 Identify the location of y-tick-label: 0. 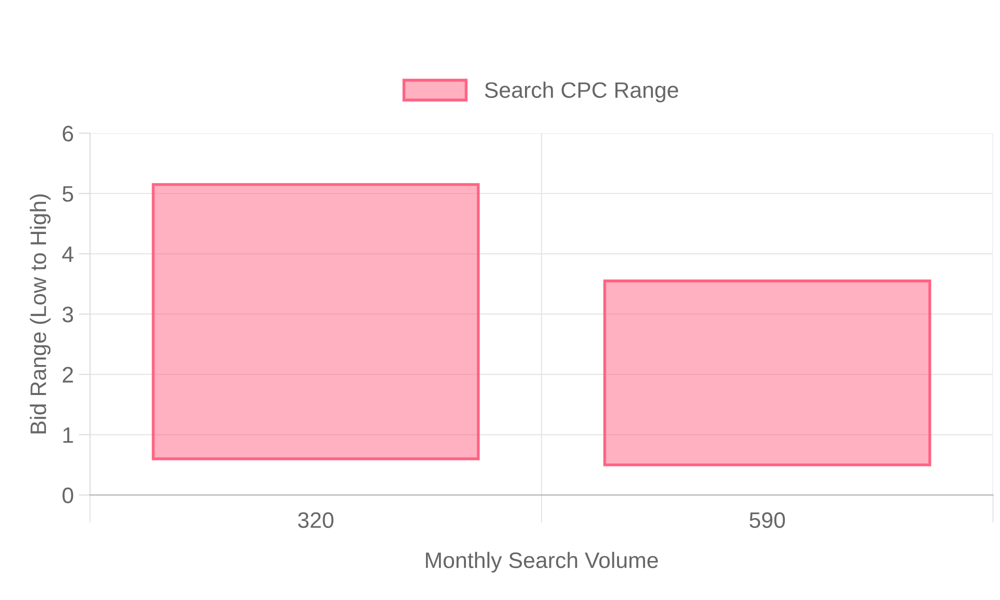
(68, 496).